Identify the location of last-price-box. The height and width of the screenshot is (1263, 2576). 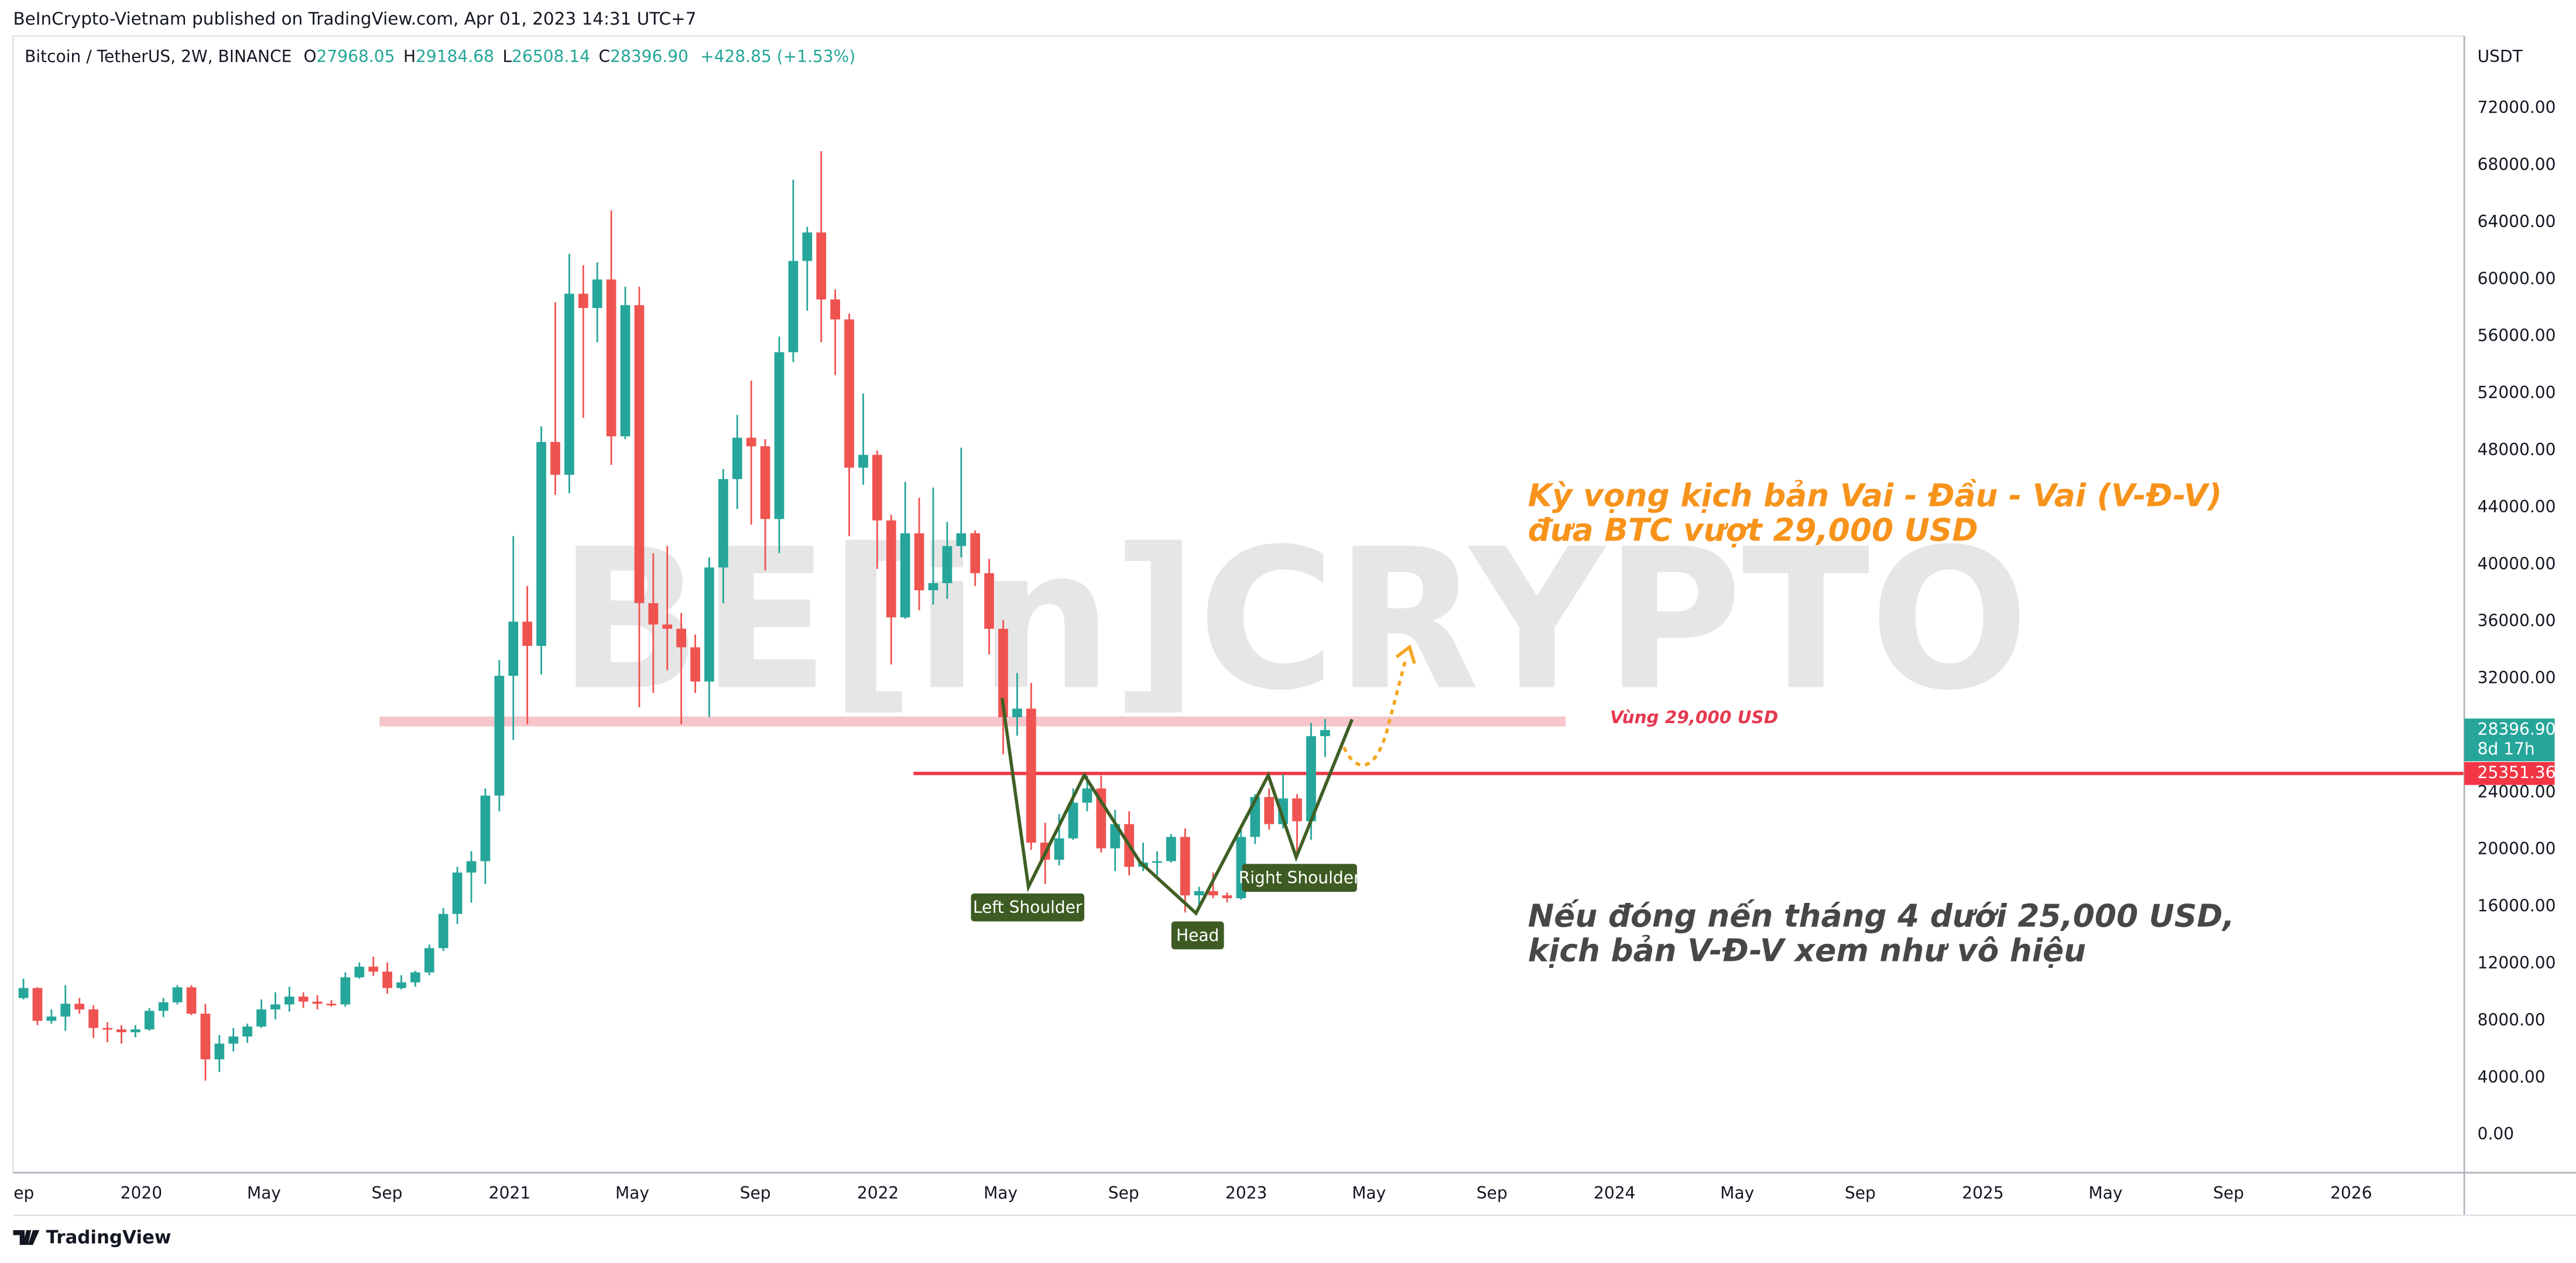
(2509, 740).